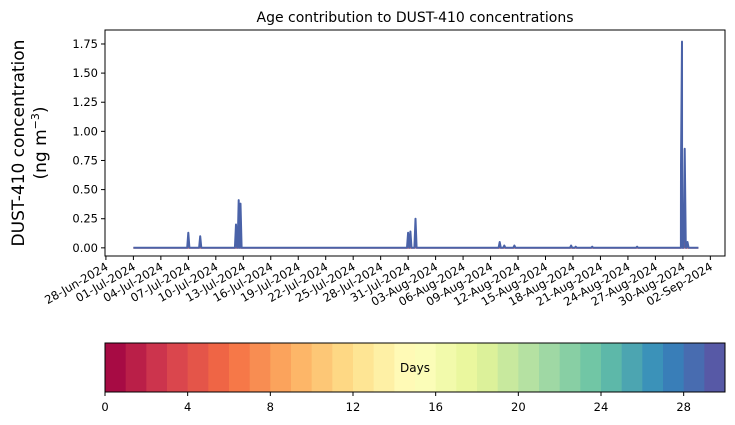 The height and width of the screenshot is (425, 735). I want to click on y-tick-label: 1.25, so click(85, 102).